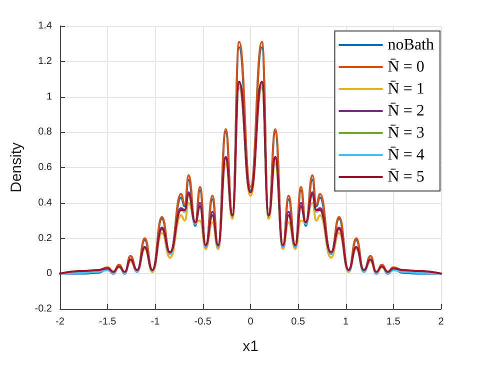 This screenshot has width=488, height=366. Describe the element at coordinates (406, 133) in the screenshot. I see `legend-label: N̄ = 3` at that location.